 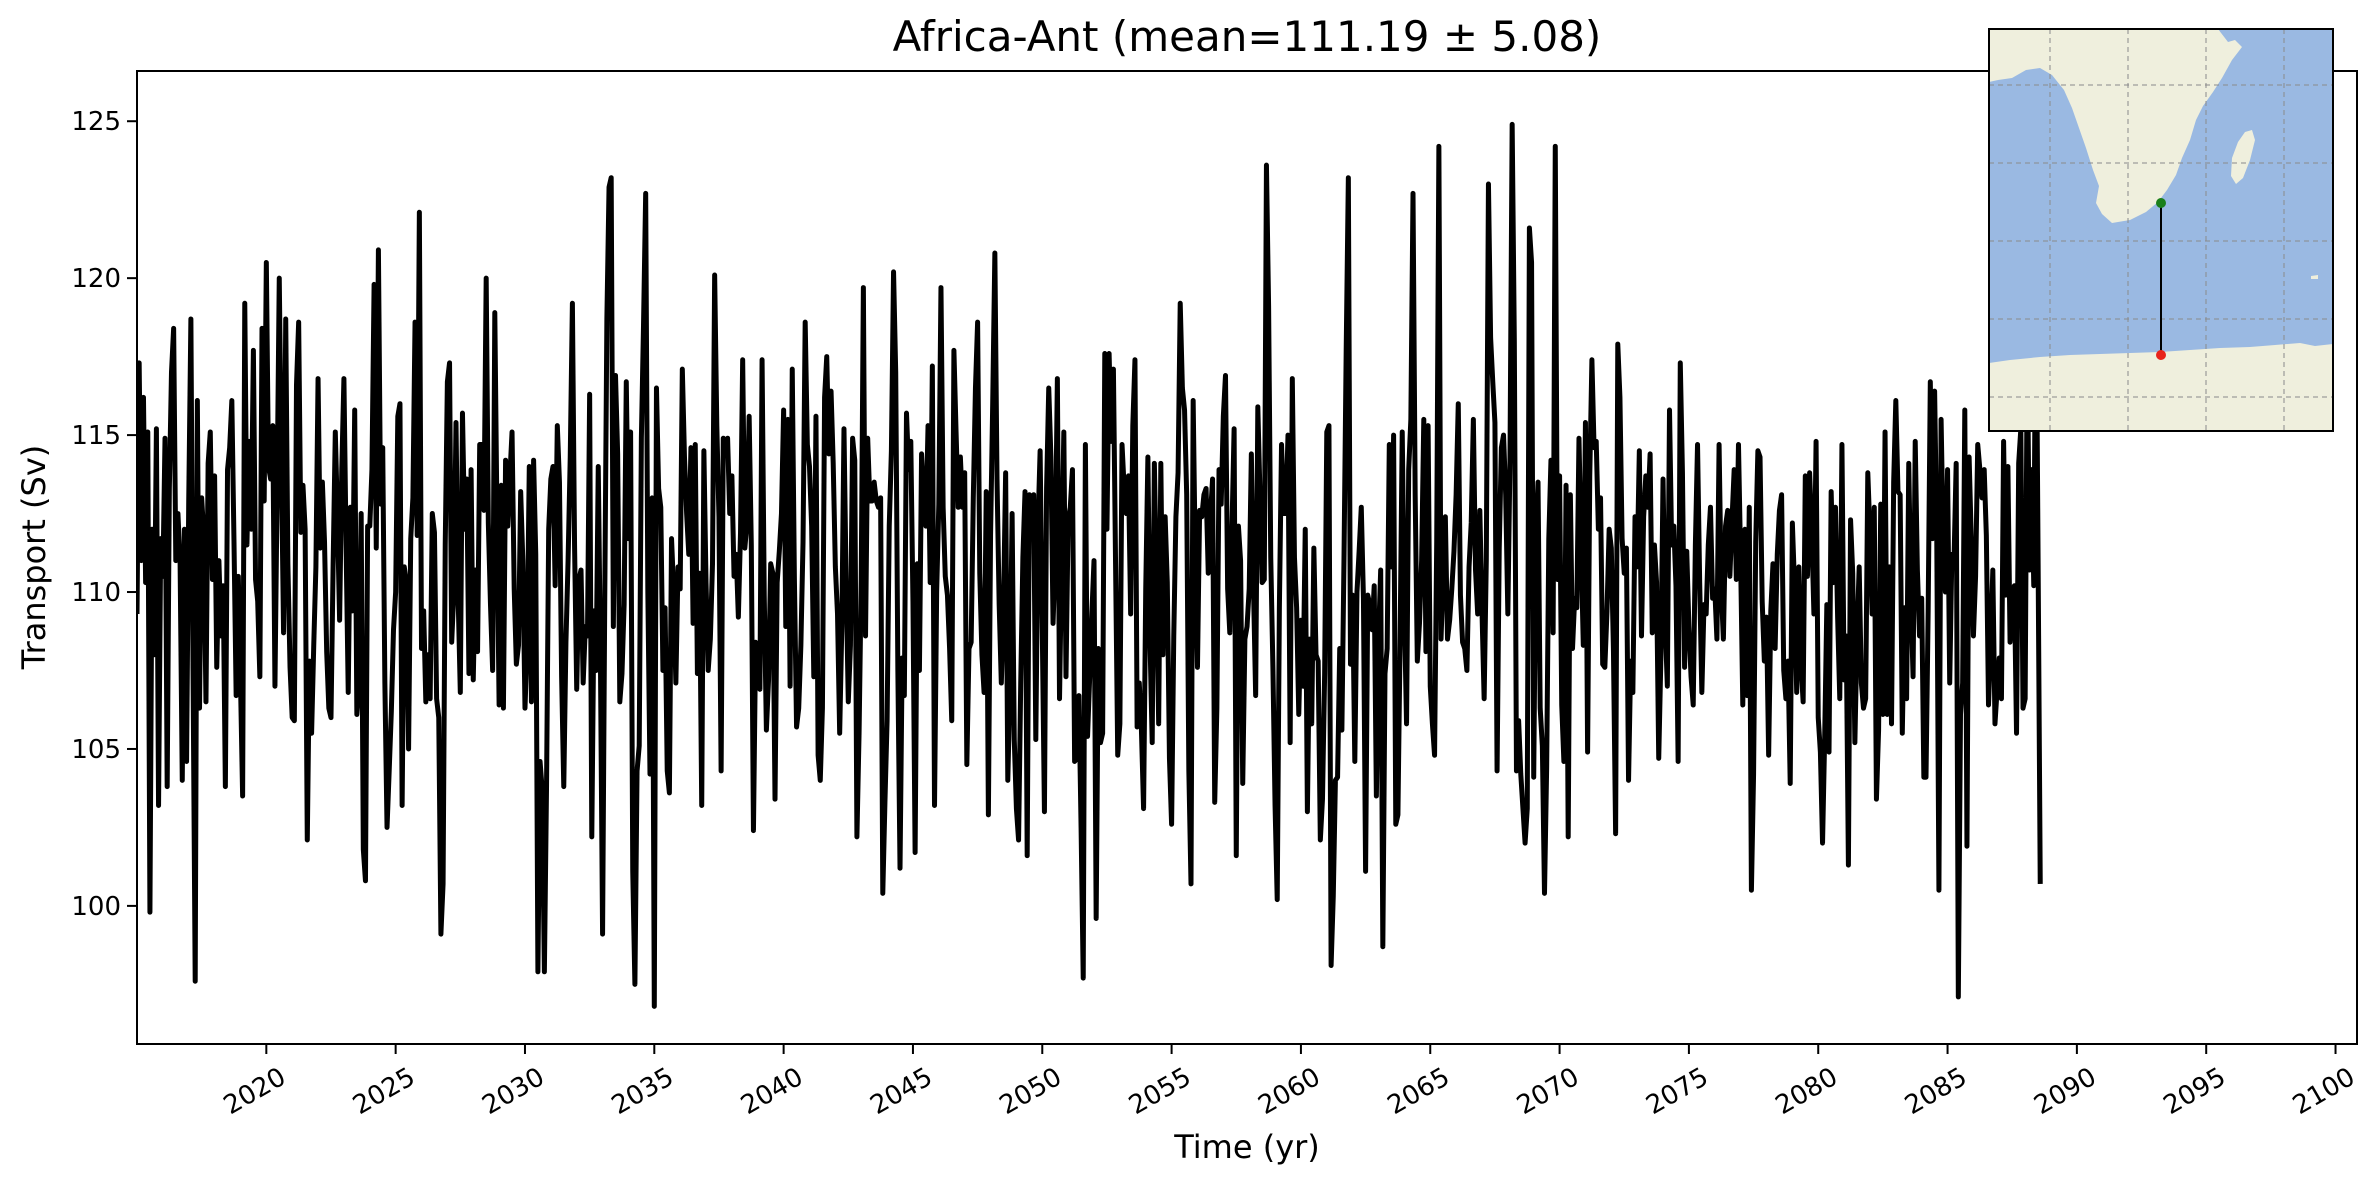 What do you see at coordinates (1246, 1147) in the screenshot?
I see `x-axis-label: Time (yr)` at bounding box center [1246, 1147].